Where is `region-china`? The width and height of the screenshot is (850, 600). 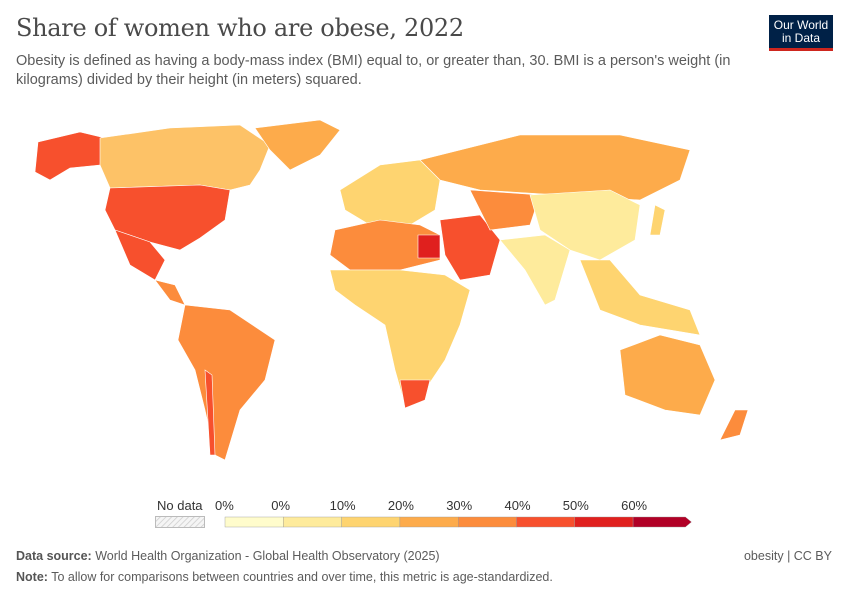
region-china is located at coordinates (585, 225).